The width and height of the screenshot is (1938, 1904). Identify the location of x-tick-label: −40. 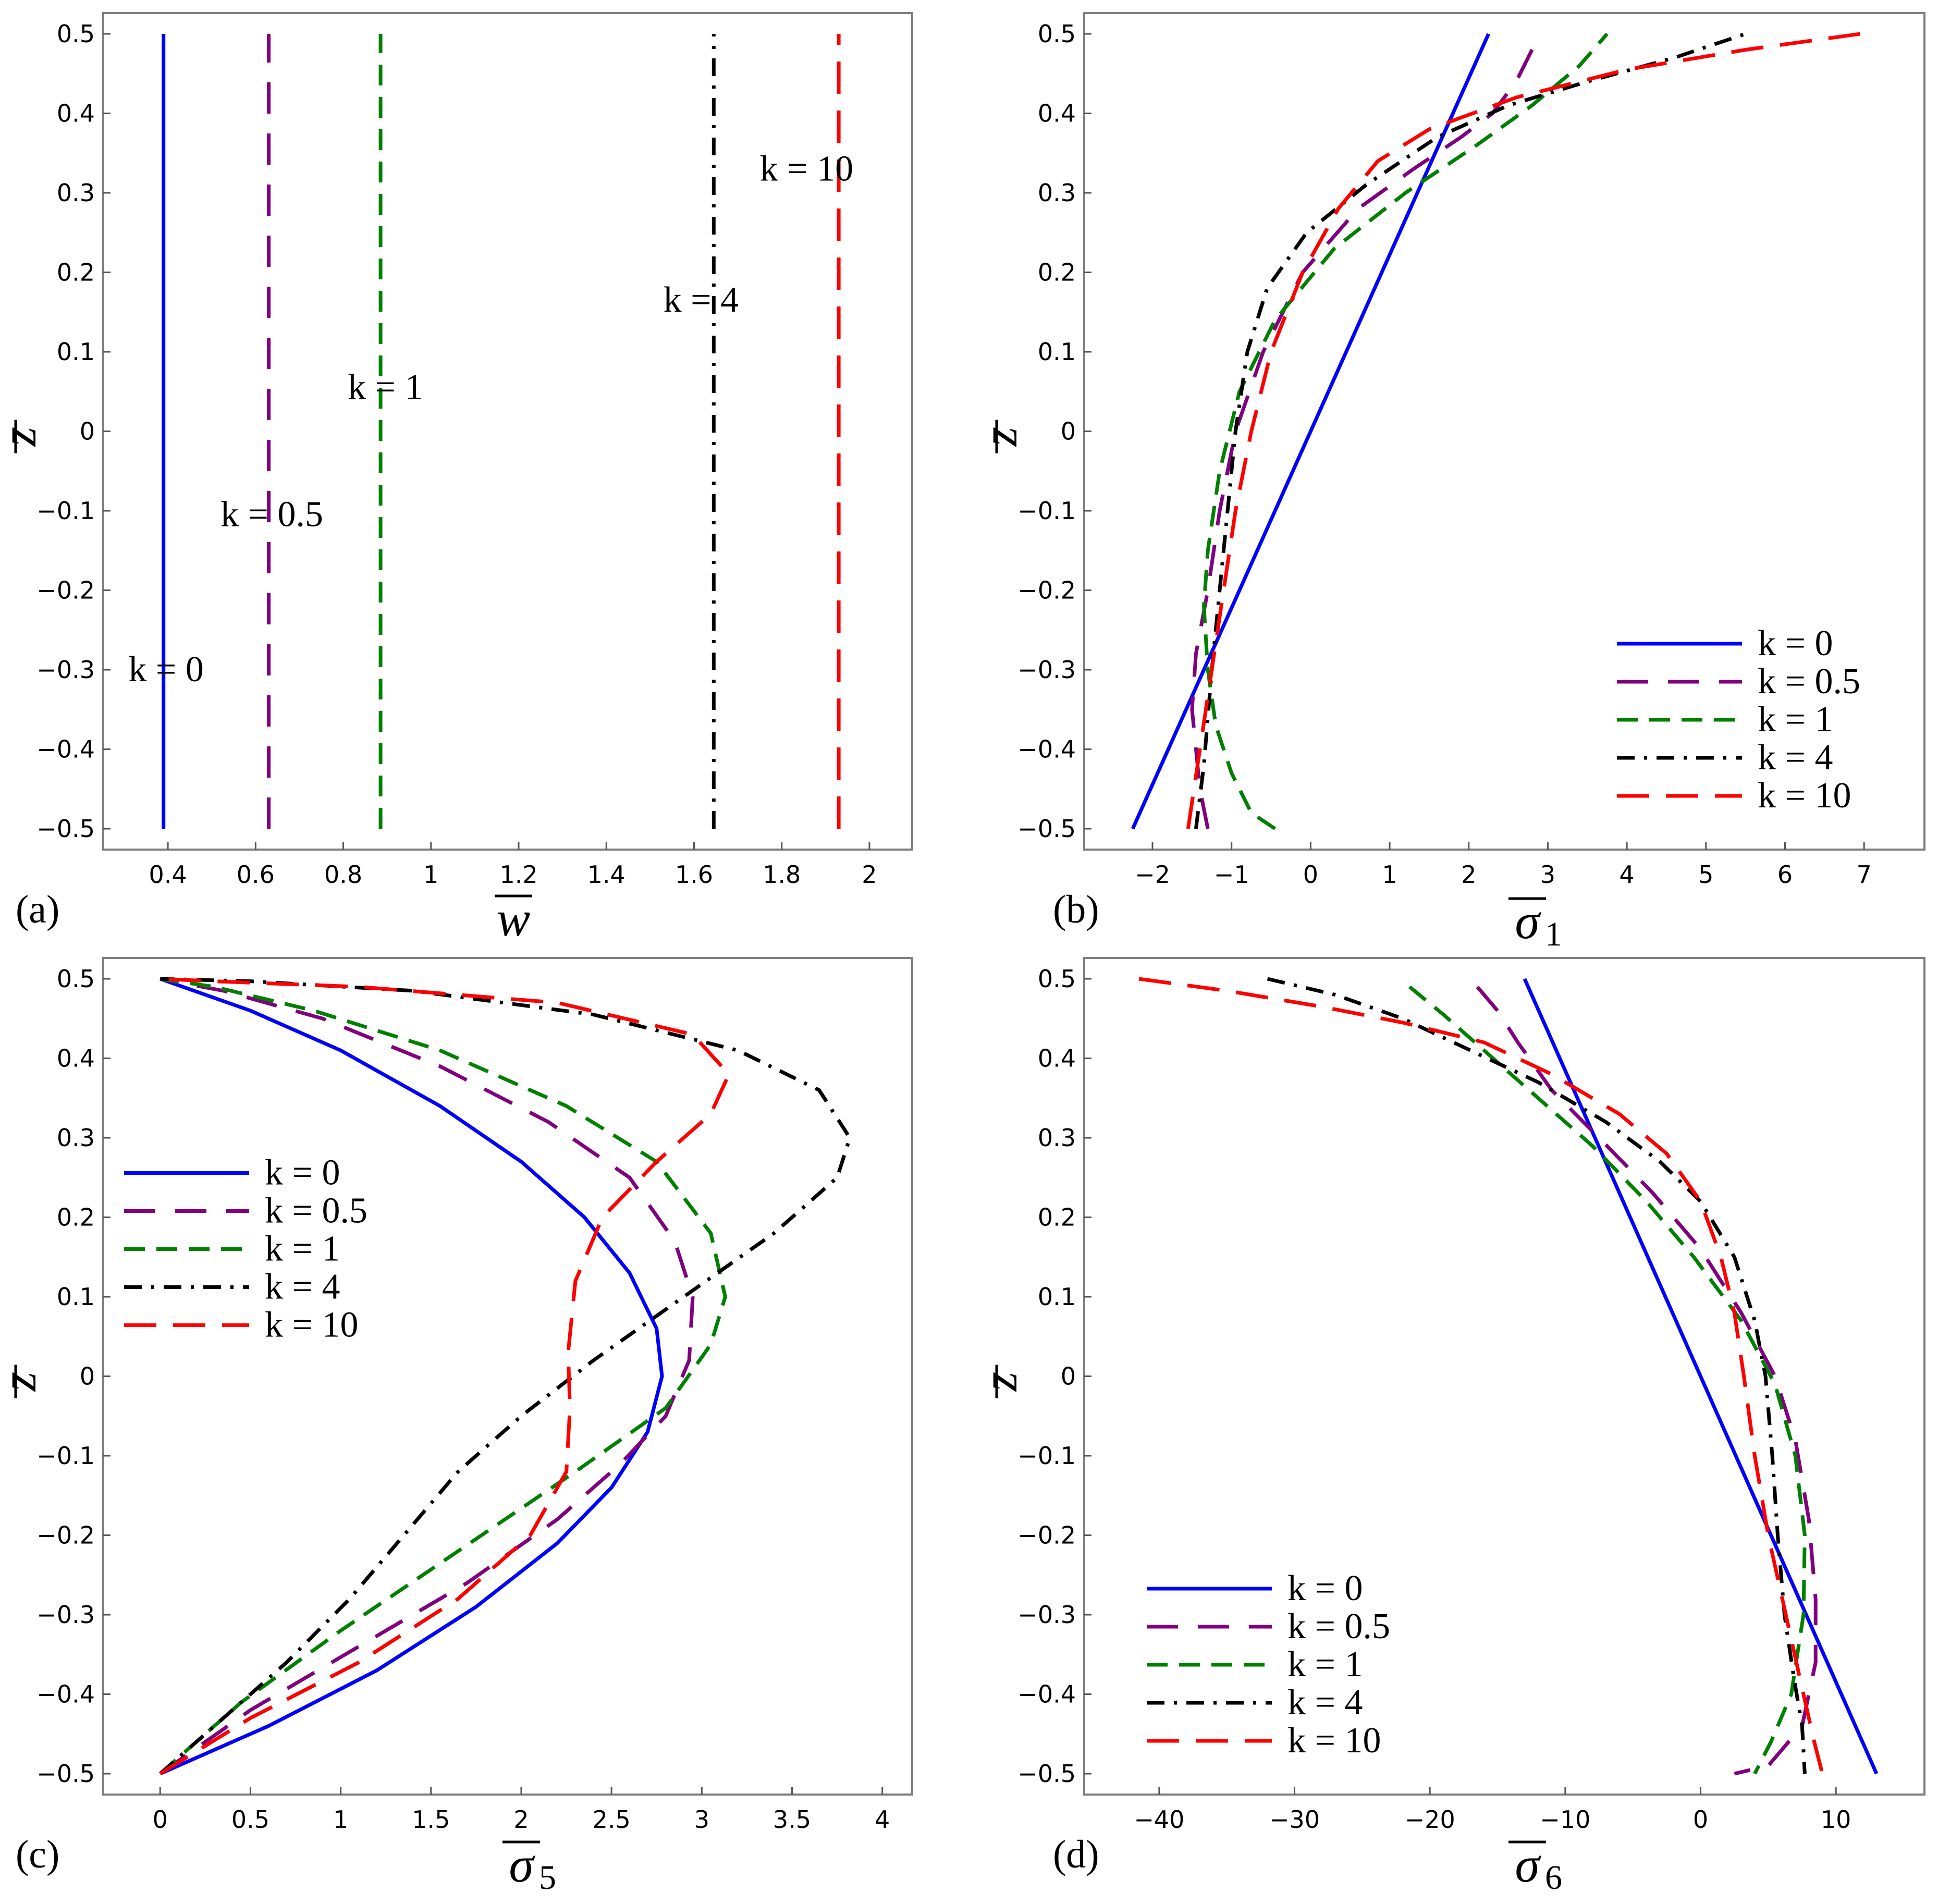
(1159, 1820).